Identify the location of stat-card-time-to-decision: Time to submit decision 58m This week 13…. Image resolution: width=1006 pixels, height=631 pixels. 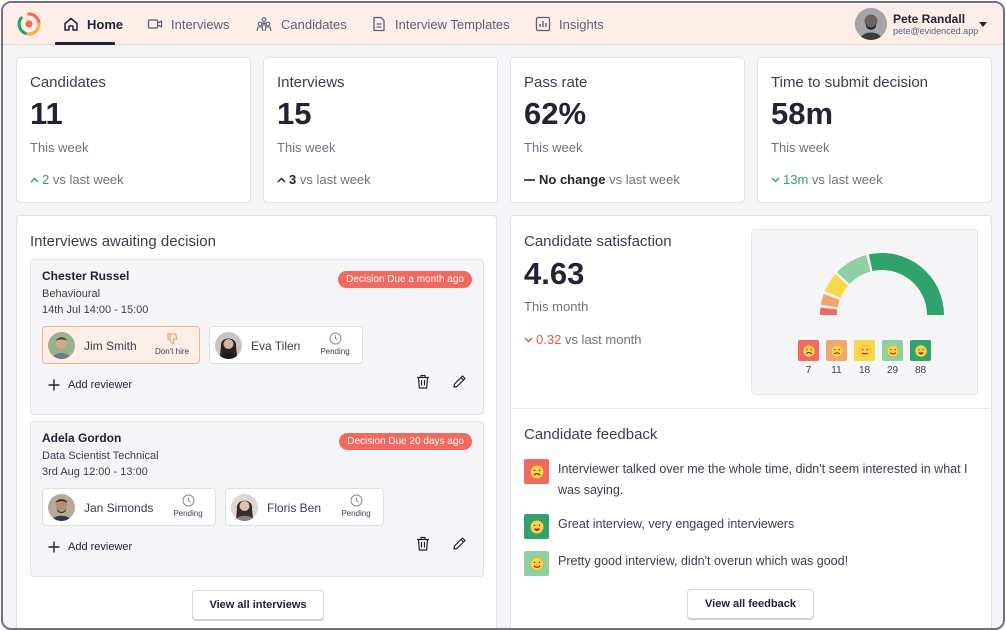
(874, 130).